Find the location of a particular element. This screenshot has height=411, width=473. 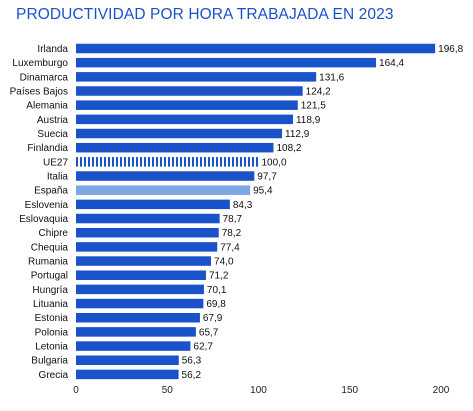

bar-bulgaria is located at coordinates (127, 360).